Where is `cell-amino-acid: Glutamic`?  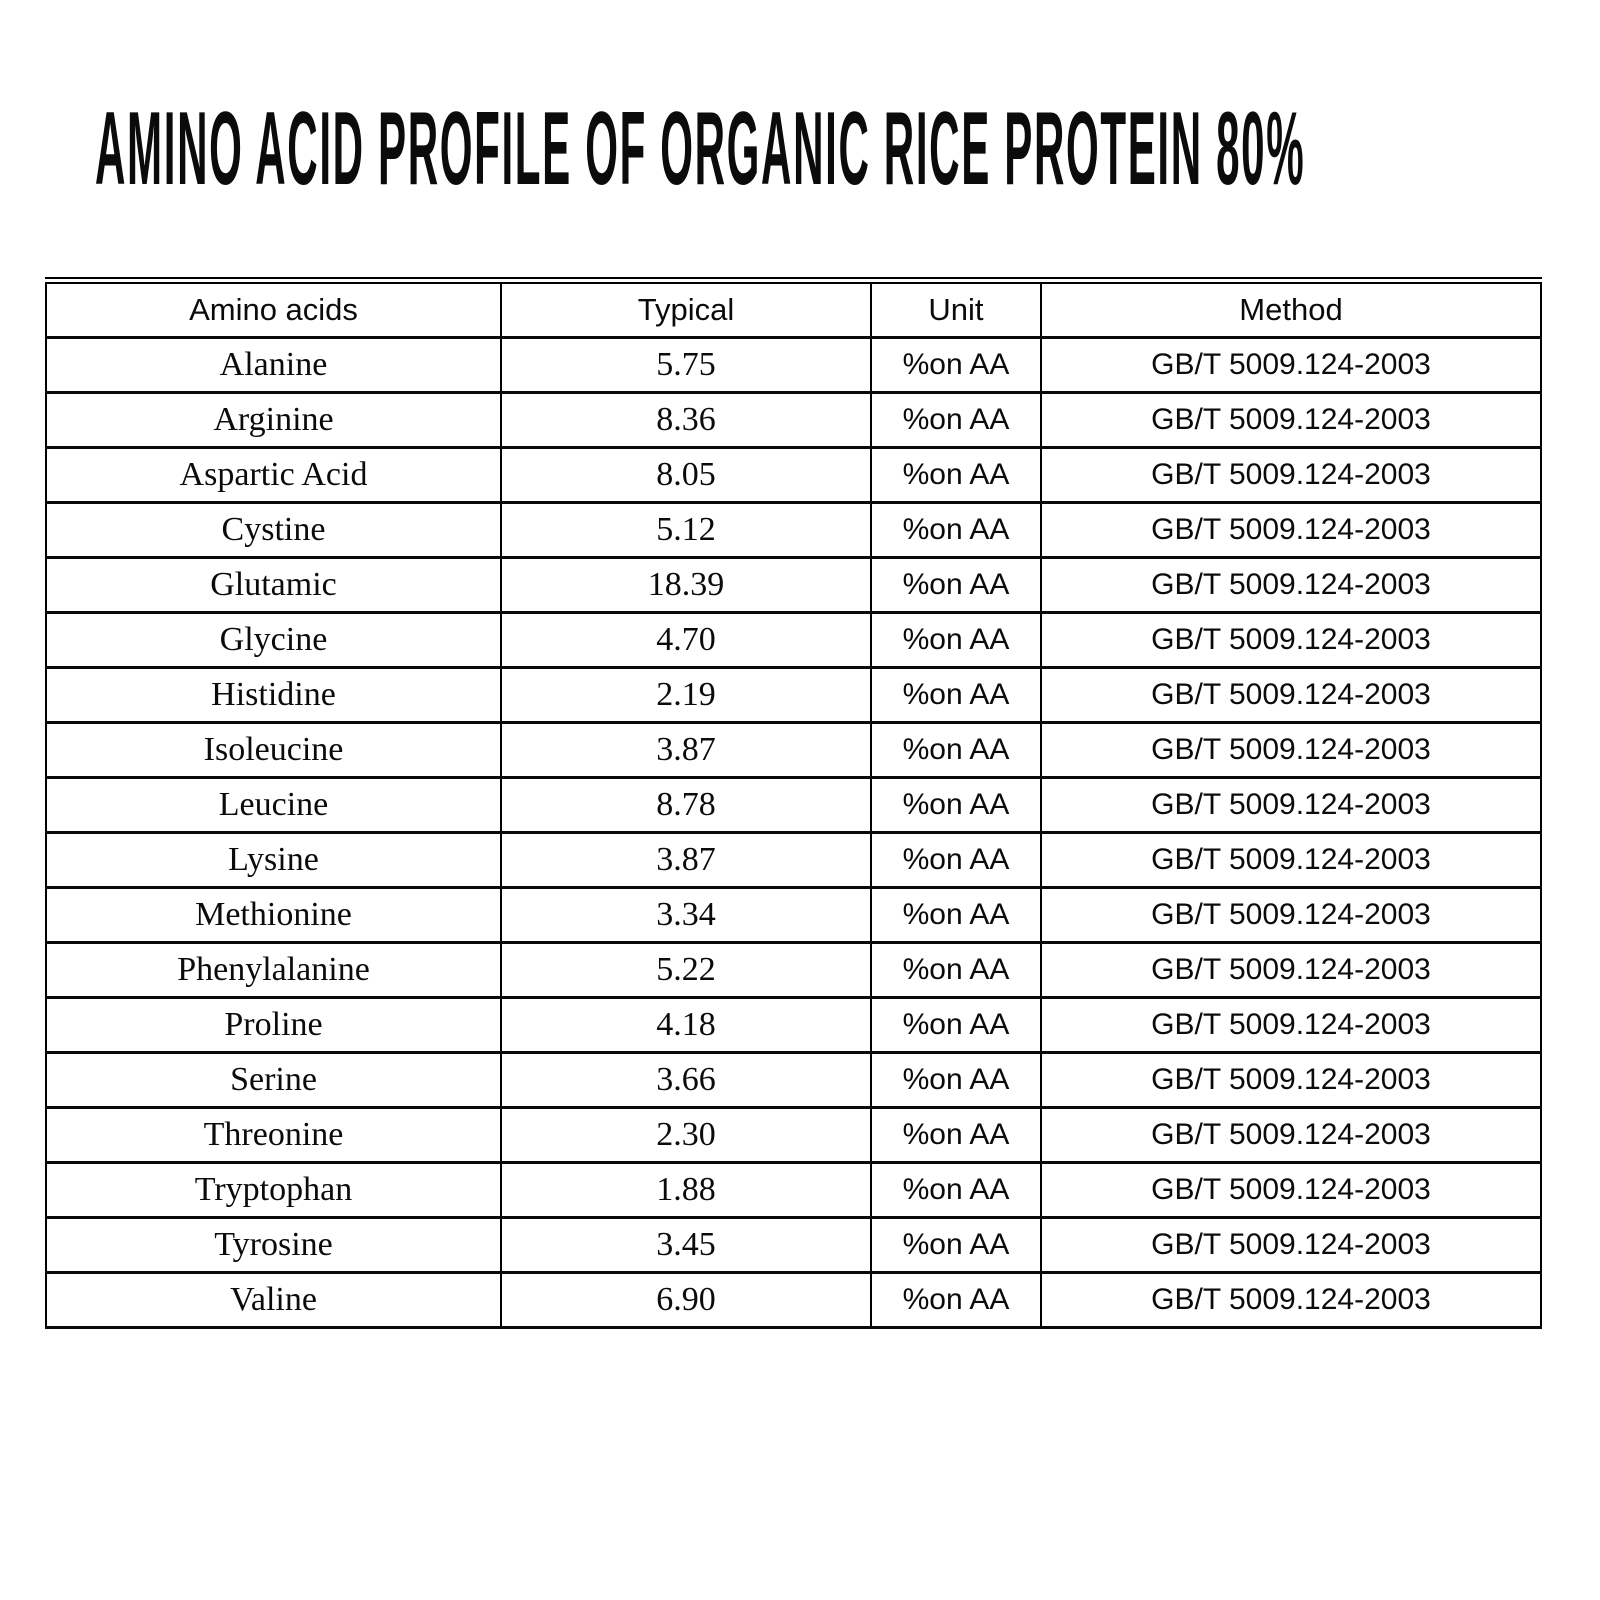 cell-amino-acid: Glutamic is located at coordinates (273, 585).